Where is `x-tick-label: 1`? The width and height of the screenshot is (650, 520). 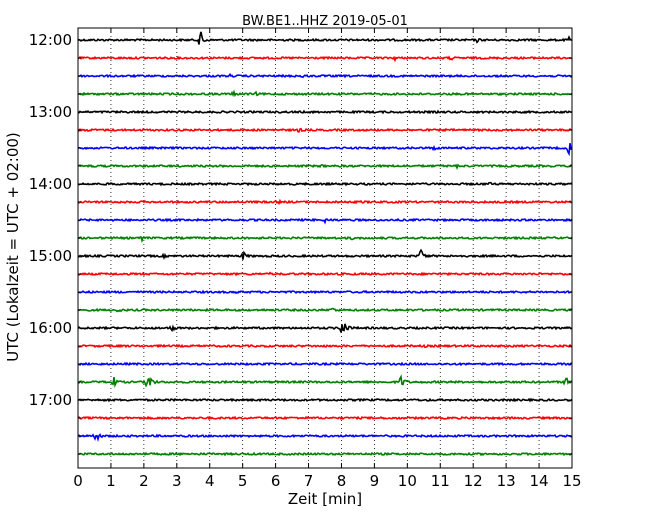
x-tick-label: 1 is located at coordinates (111, 481).